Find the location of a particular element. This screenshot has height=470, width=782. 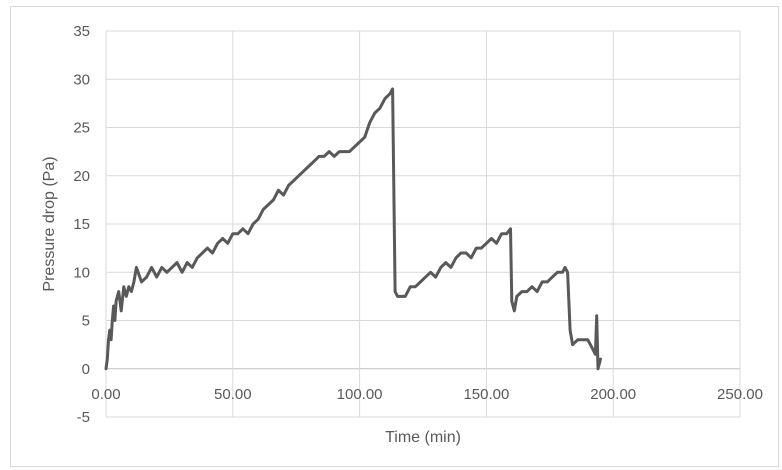

y-tick-label: -5 is located at coordinates (83, 417).